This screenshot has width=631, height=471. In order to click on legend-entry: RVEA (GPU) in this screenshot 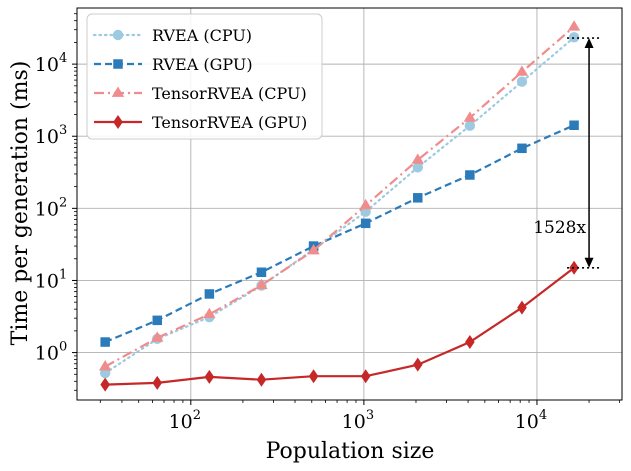, I will do `click(173, 64)`.